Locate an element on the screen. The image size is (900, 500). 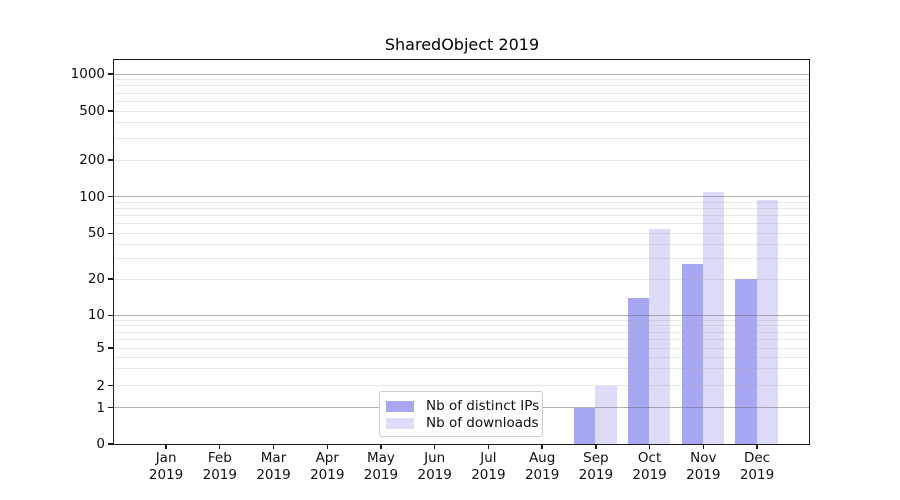
legend: Nb of distinct IPs Nb of downloads is located at coordinates (461, 414).